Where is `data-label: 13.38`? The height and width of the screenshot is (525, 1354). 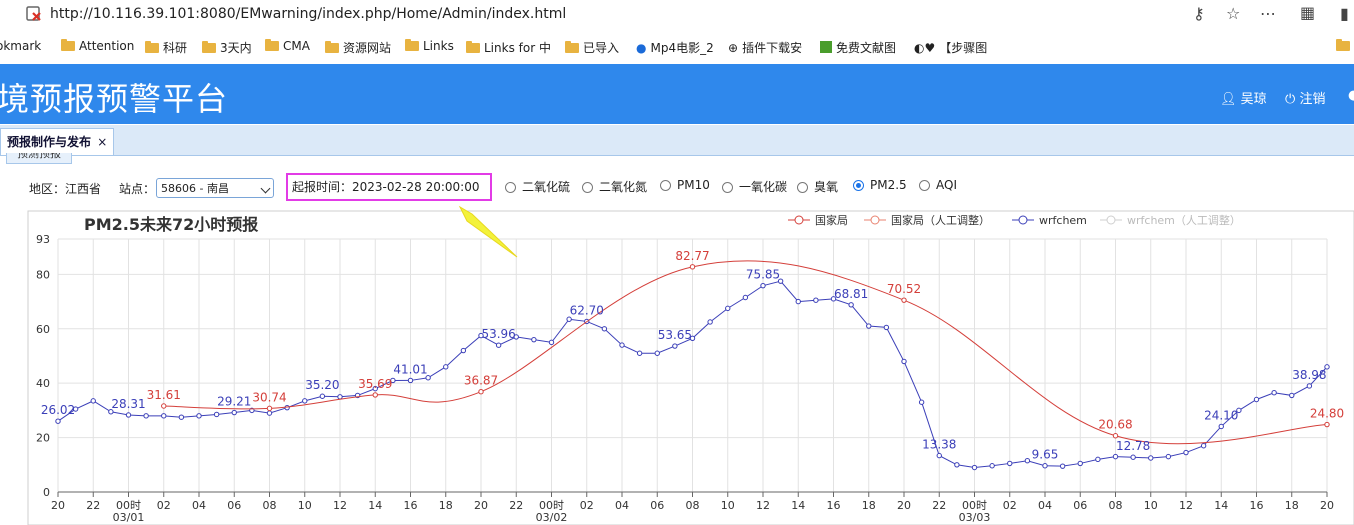 data-label: 13.38 is located at coordinates (939, 445).